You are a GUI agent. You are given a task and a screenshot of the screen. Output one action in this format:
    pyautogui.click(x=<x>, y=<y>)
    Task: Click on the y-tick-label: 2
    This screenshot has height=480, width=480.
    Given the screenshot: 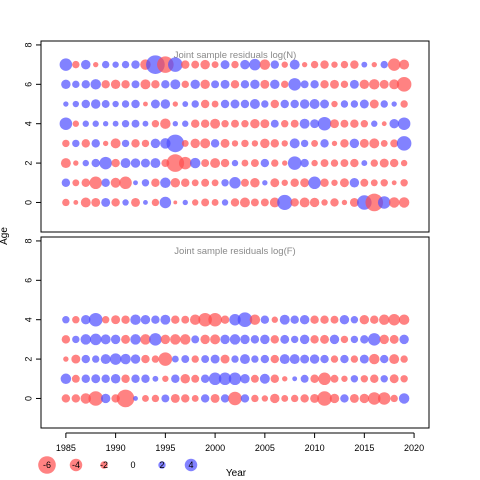 What is the action you would take?
    pyautogui.click(x=28, y=359)
    